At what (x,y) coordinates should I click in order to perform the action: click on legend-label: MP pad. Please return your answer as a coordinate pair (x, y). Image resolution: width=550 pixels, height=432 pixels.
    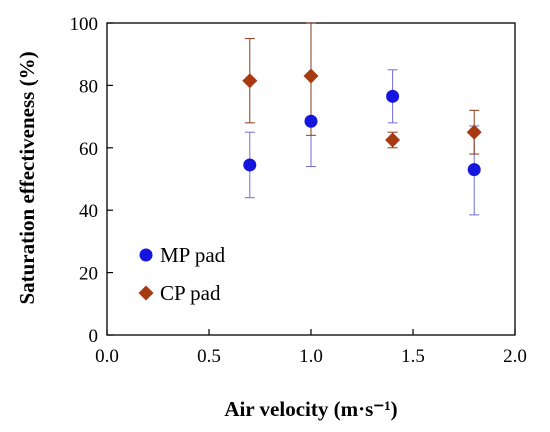
    Looking at the image, I should click on (193, 255).